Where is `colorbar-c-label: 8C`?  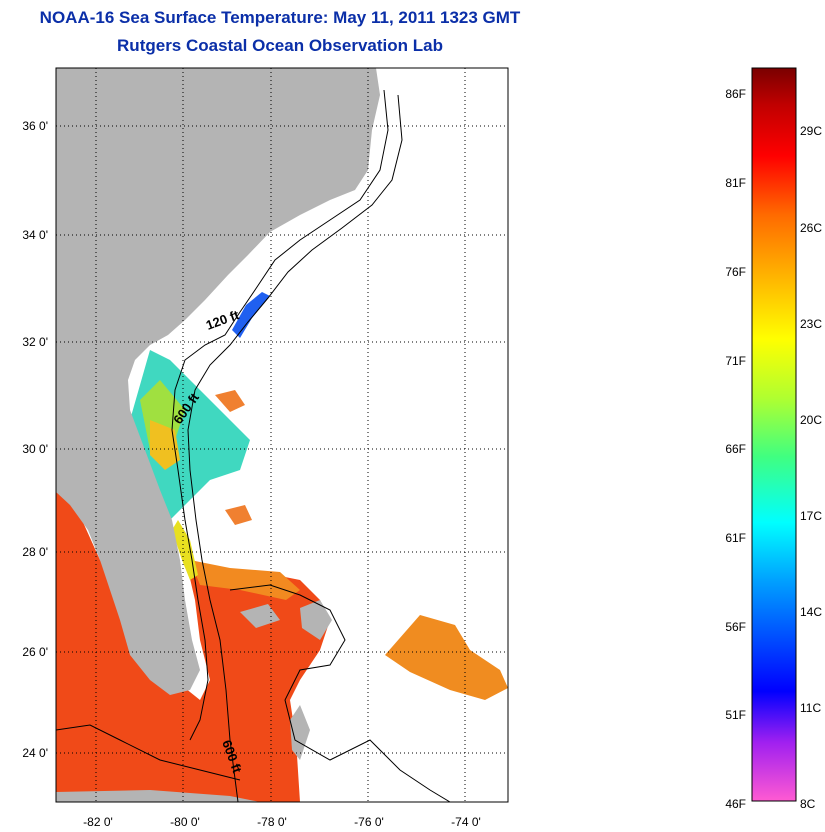 colorbar-c-label: 8C is located at coordinates (808, 804).